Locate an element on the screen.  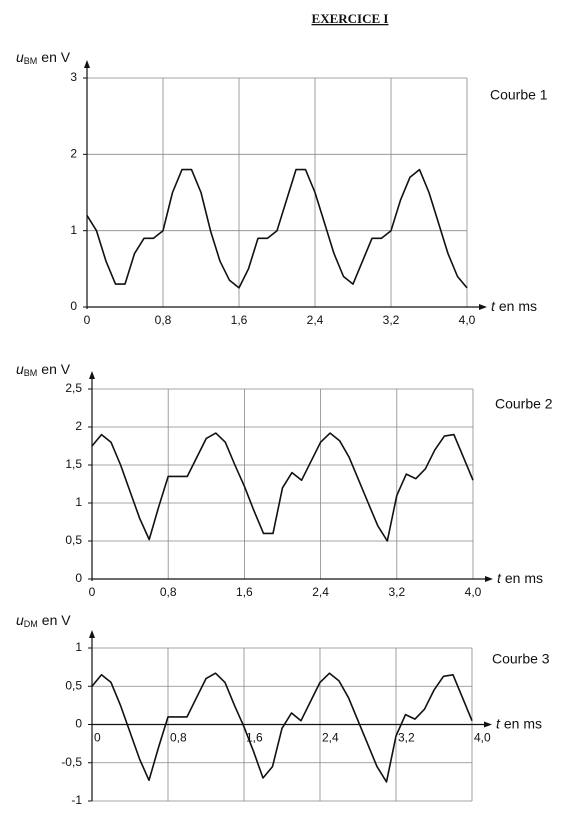
y-label-subscript: DM is located at coordinates (31, 624).